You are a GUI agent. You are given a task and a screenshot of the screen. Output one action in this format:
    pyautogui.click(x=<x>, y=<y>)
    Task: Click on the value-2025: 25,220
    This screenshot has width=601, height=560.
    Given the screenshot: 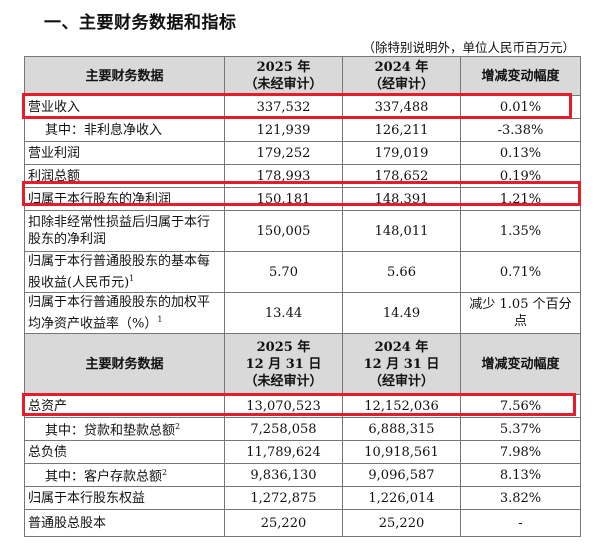 What is the action you would take?
    pyautogui.click(x=283, y=523)
    